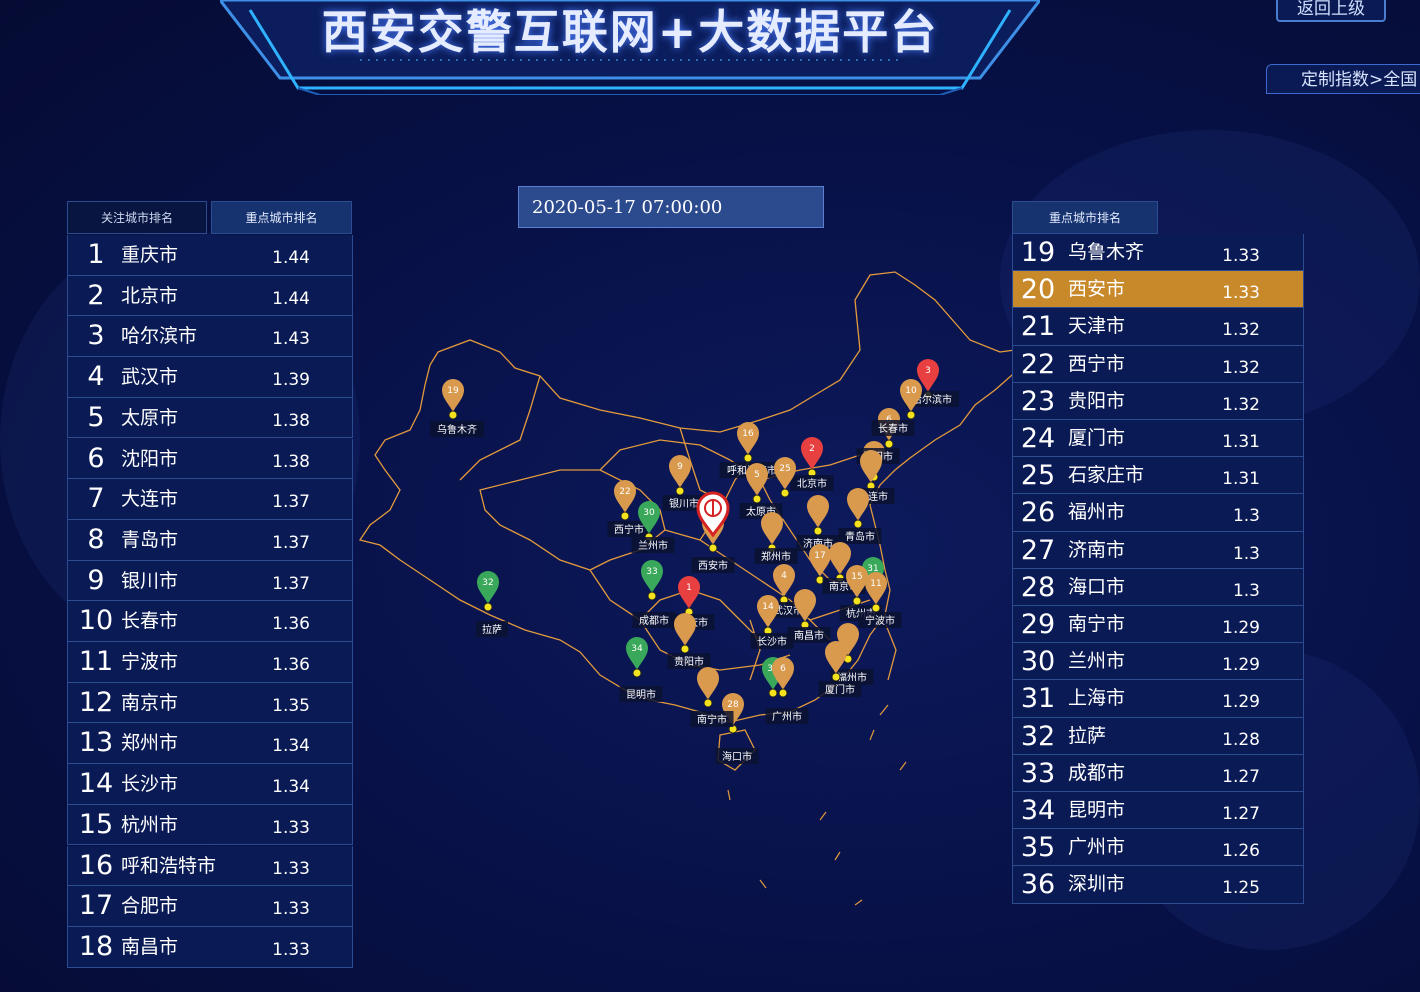 The width and height of the screenshot is (1420, 992). What do you see at coordinates (630, 47) in the screenshot?
I see `header-banner: 西安交警互联网+大数据平台` at bounding box center [630, 47].